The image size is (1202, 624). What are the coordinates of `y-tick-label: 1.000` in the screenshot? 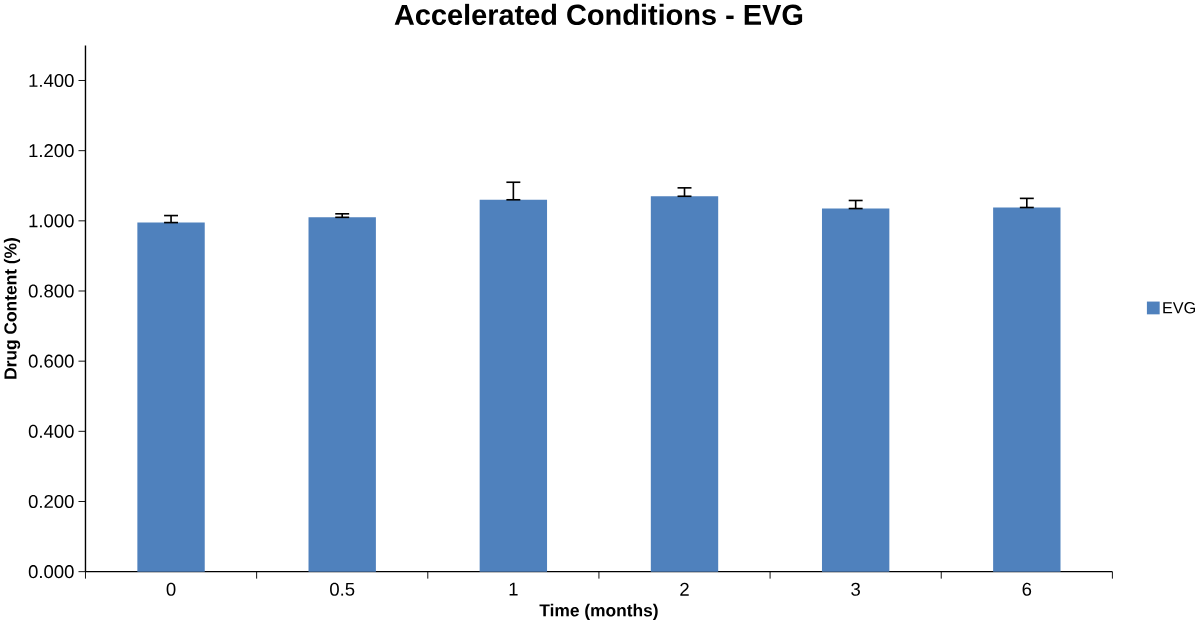 It's located at (51, 221).